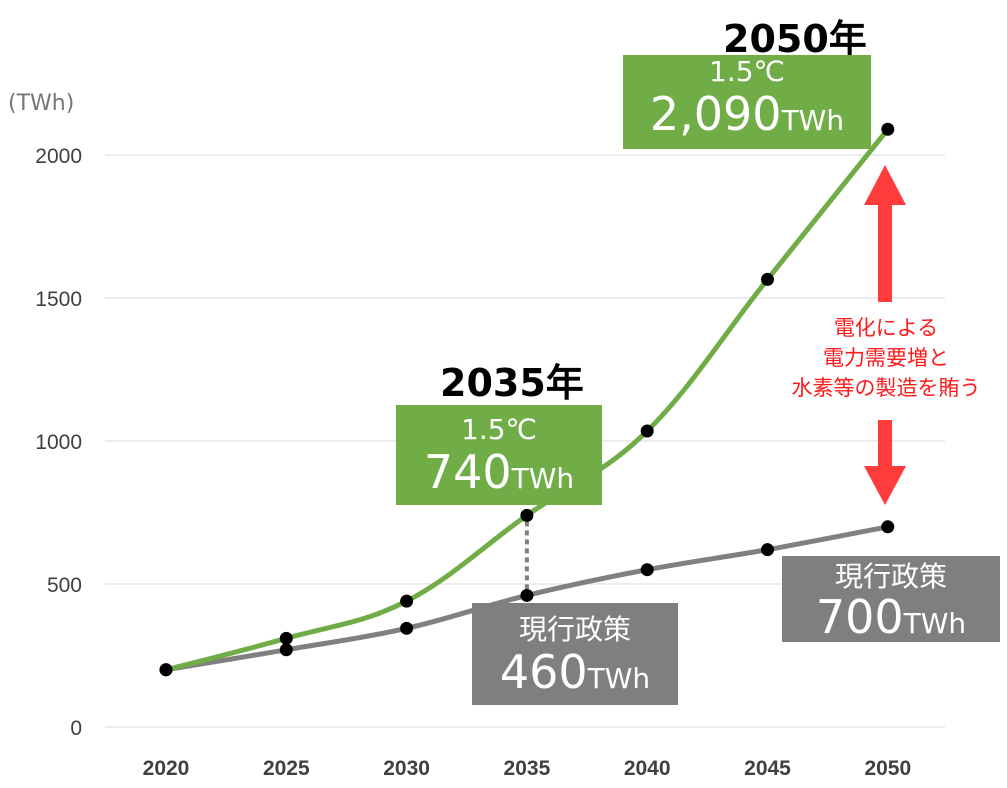 This screenshot has height=788, width=1007. I want to click on y-tick-label: 2000, so click(58, 156).